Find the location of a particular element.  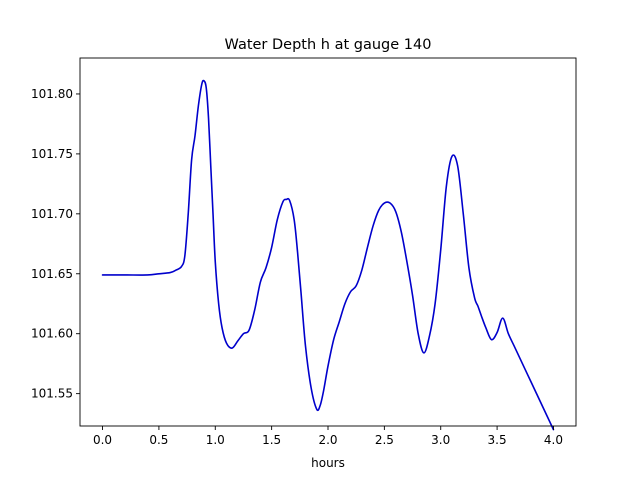

y-tick-label: 101.60 is located at coordinates (52, 334).